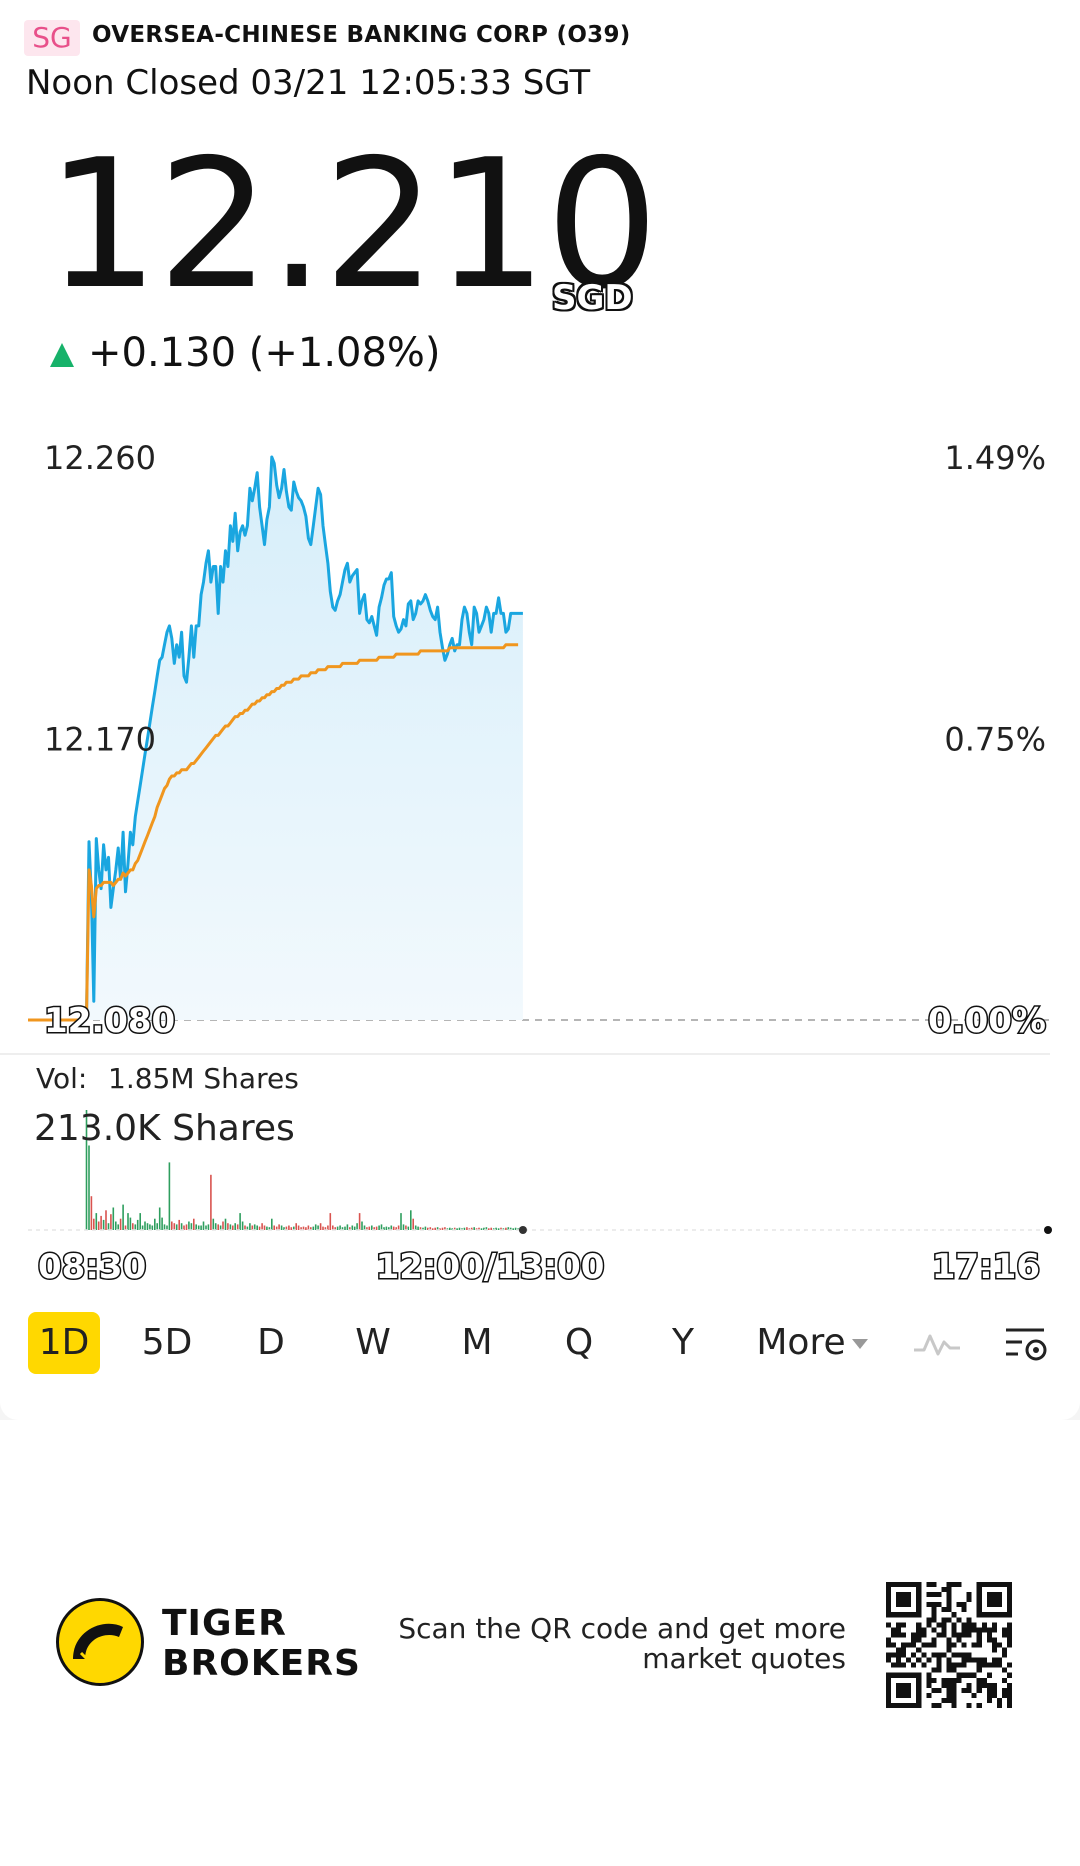  What do you see at coordinates (683, 1342) in the screenshot?
I see `tab-y: Y` at bounding box center [683, 1342].